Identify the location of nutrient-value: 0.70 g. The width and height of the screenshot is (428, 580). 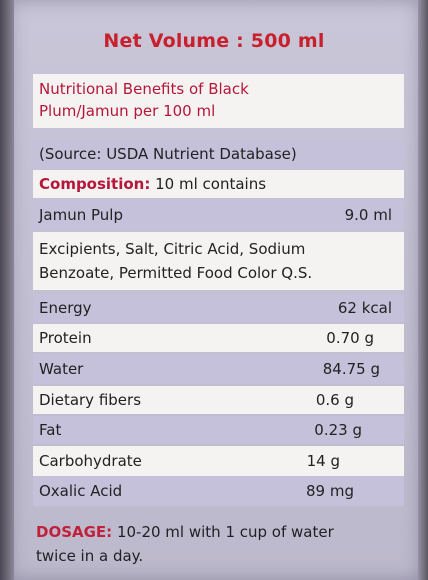
(350, 338).